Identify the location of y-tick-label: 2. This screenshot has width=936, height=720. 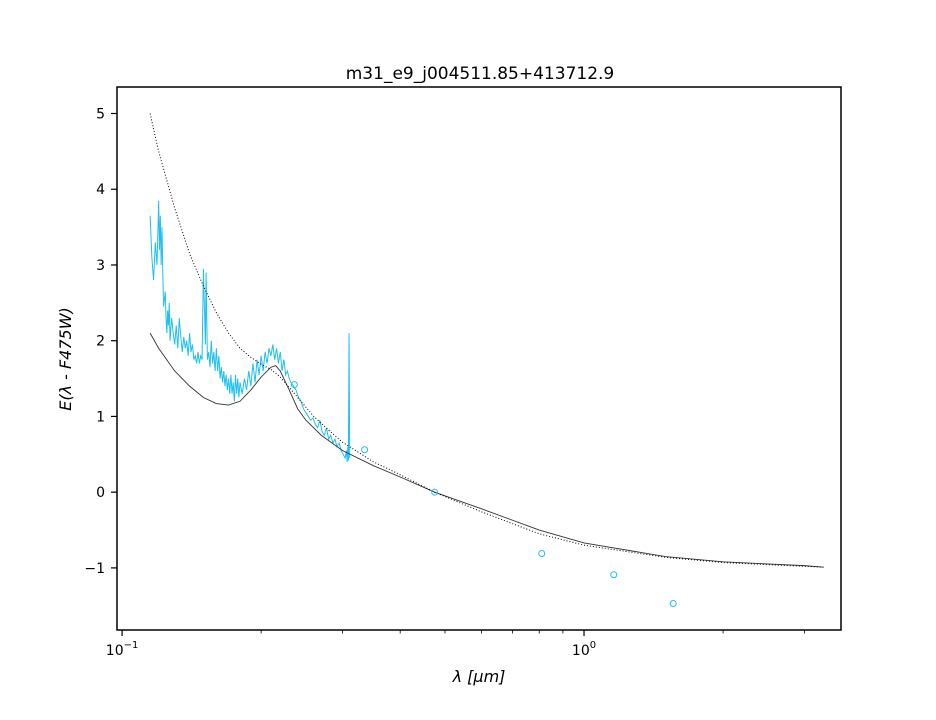
(100, 342).